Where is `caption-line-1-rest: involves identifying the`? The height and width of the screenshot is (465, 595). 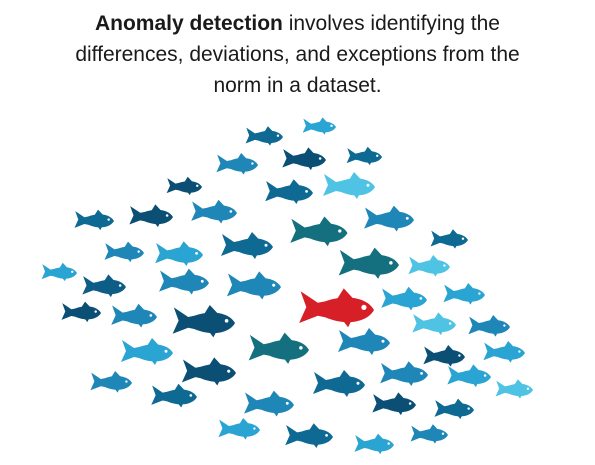 caption-line-1-rest: involves identifying the is located at coordinates (391, 23).